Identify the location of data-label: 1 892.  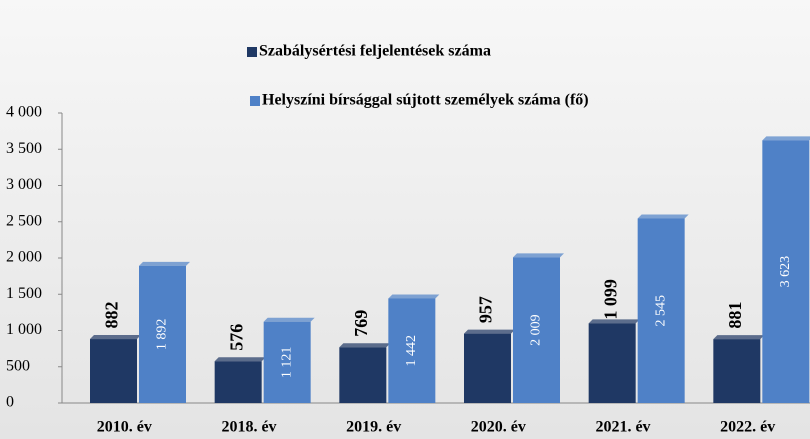
(162, 335).